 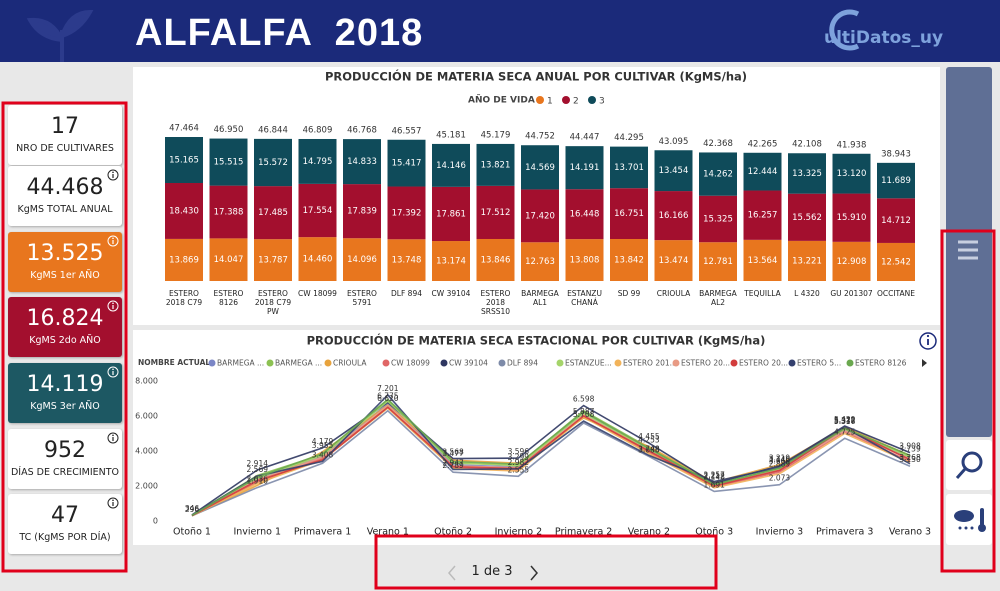 I want to click on menu-button, so click(x=968, y=250).